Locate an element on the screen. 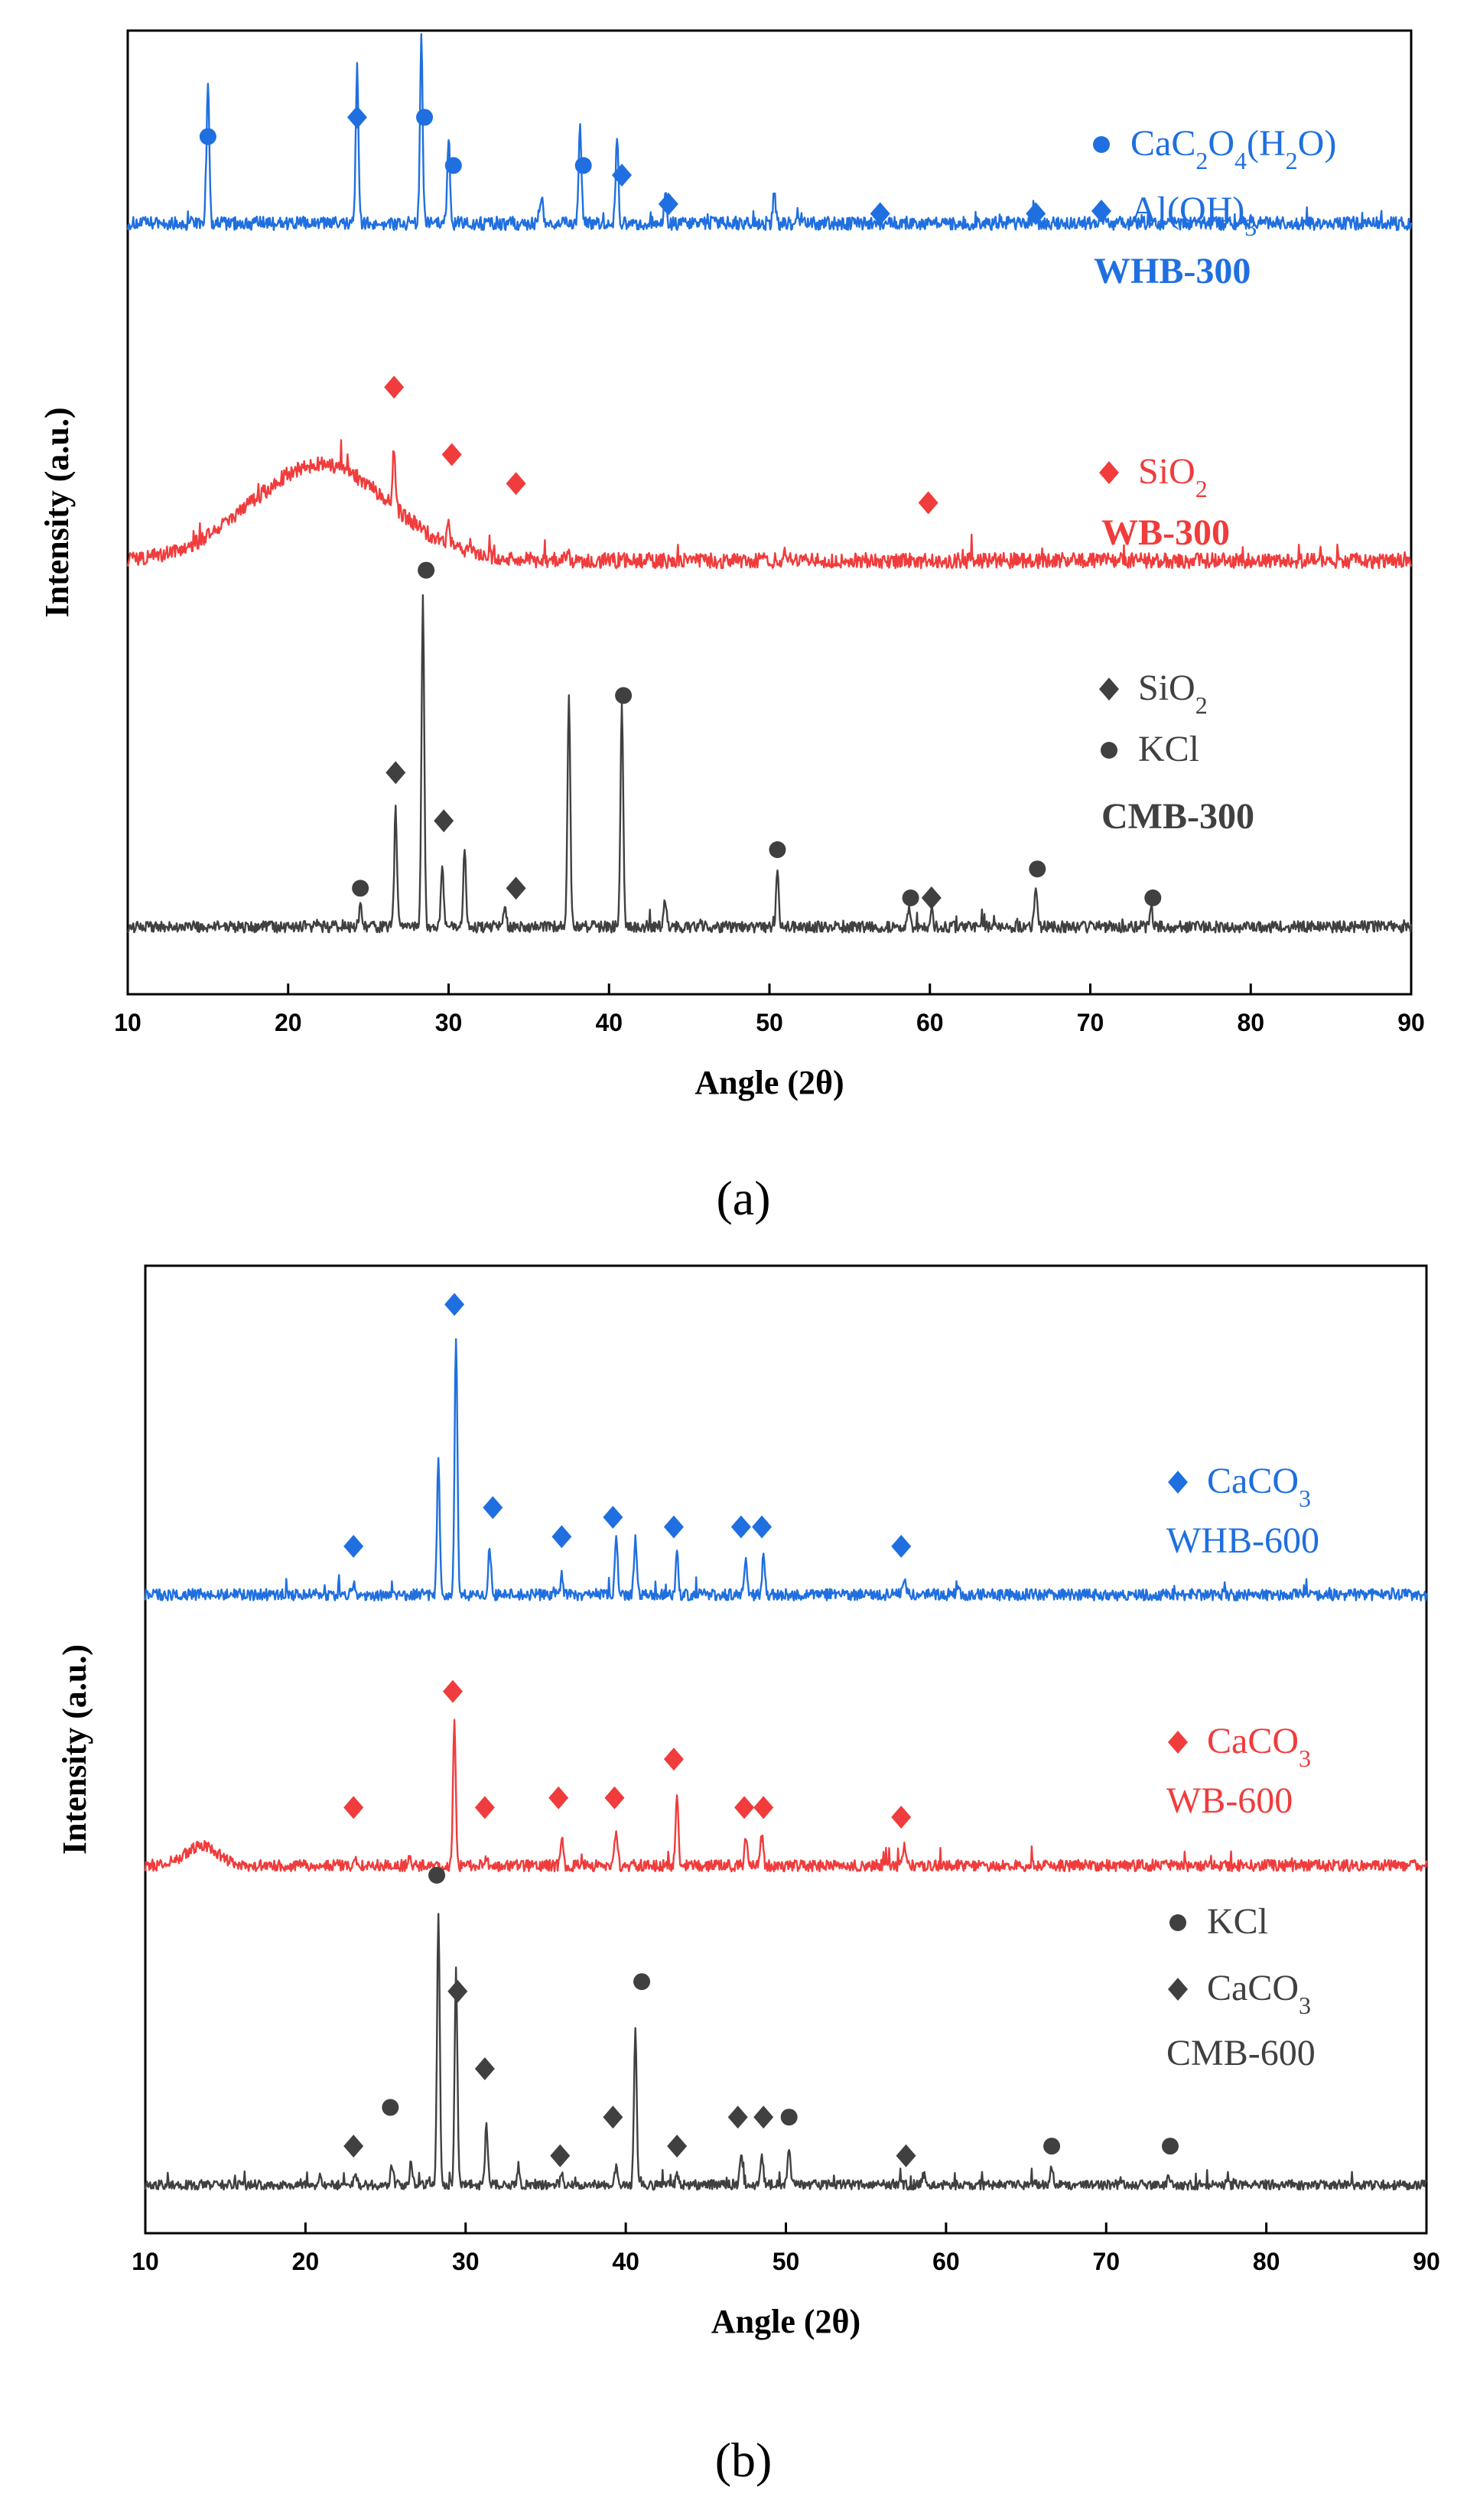 The image size is (1480, 2520). legend-label: WB-600 is located at coordinates (1229, 1800).